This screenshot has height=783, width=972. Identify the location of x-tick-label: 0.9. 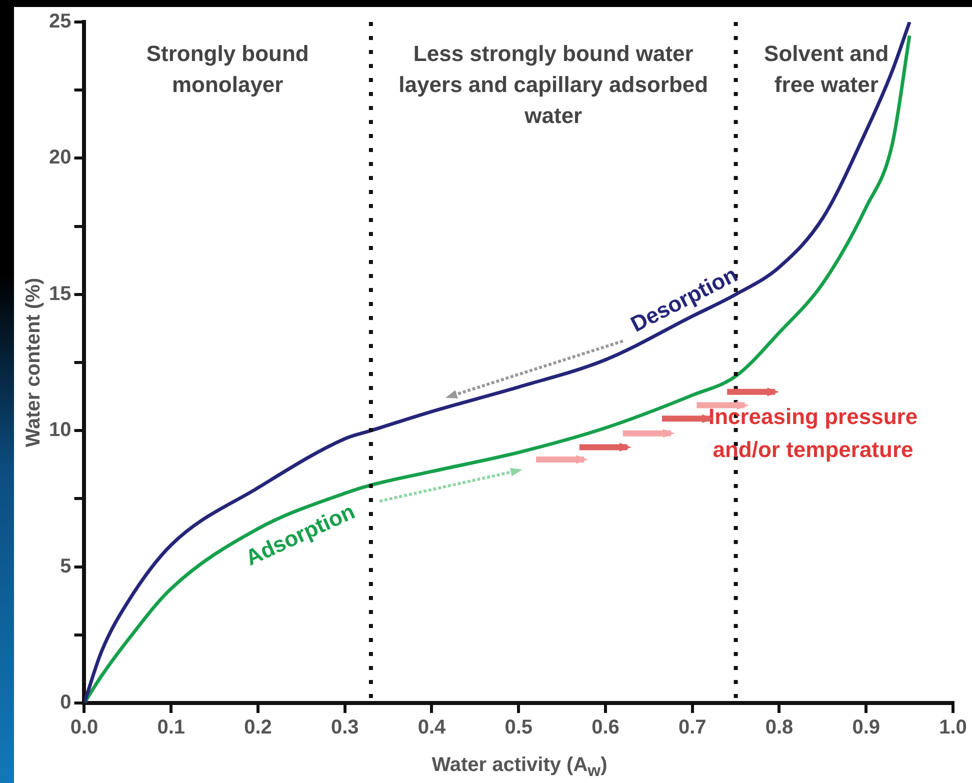
(866, 727).